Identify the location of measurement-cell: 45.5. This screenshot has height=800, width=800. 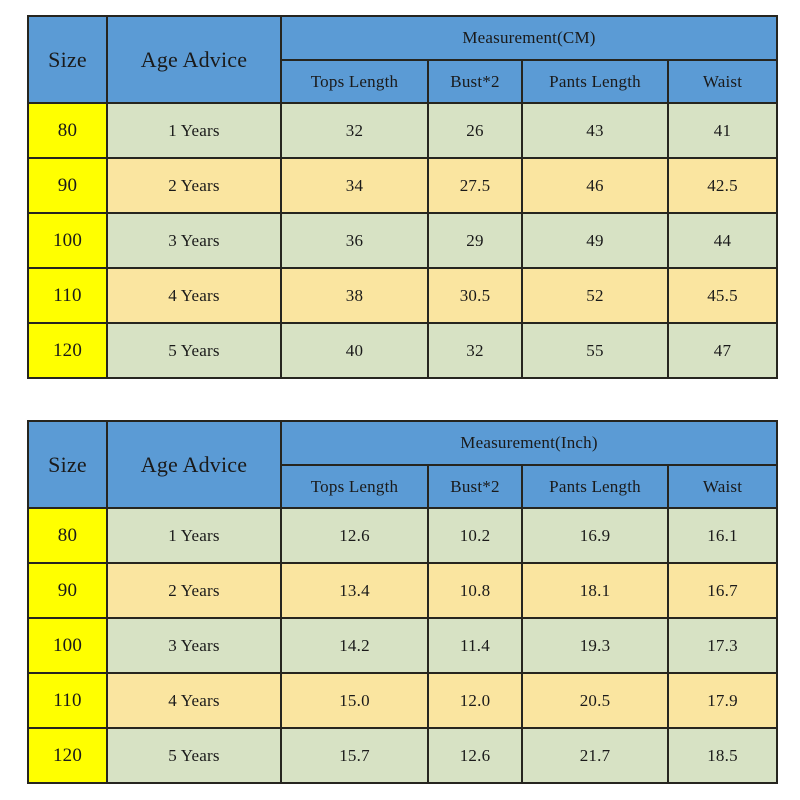
(722, 295).